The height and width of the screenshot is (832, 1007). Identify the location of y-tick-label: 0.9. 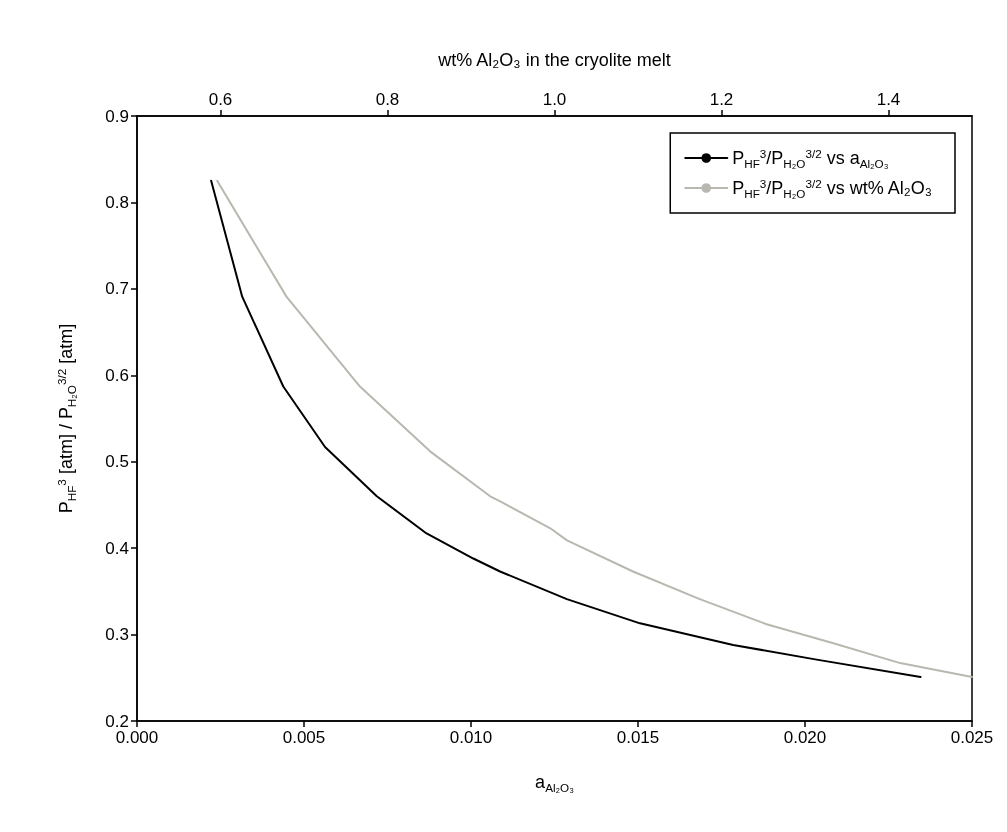
(117, 116).